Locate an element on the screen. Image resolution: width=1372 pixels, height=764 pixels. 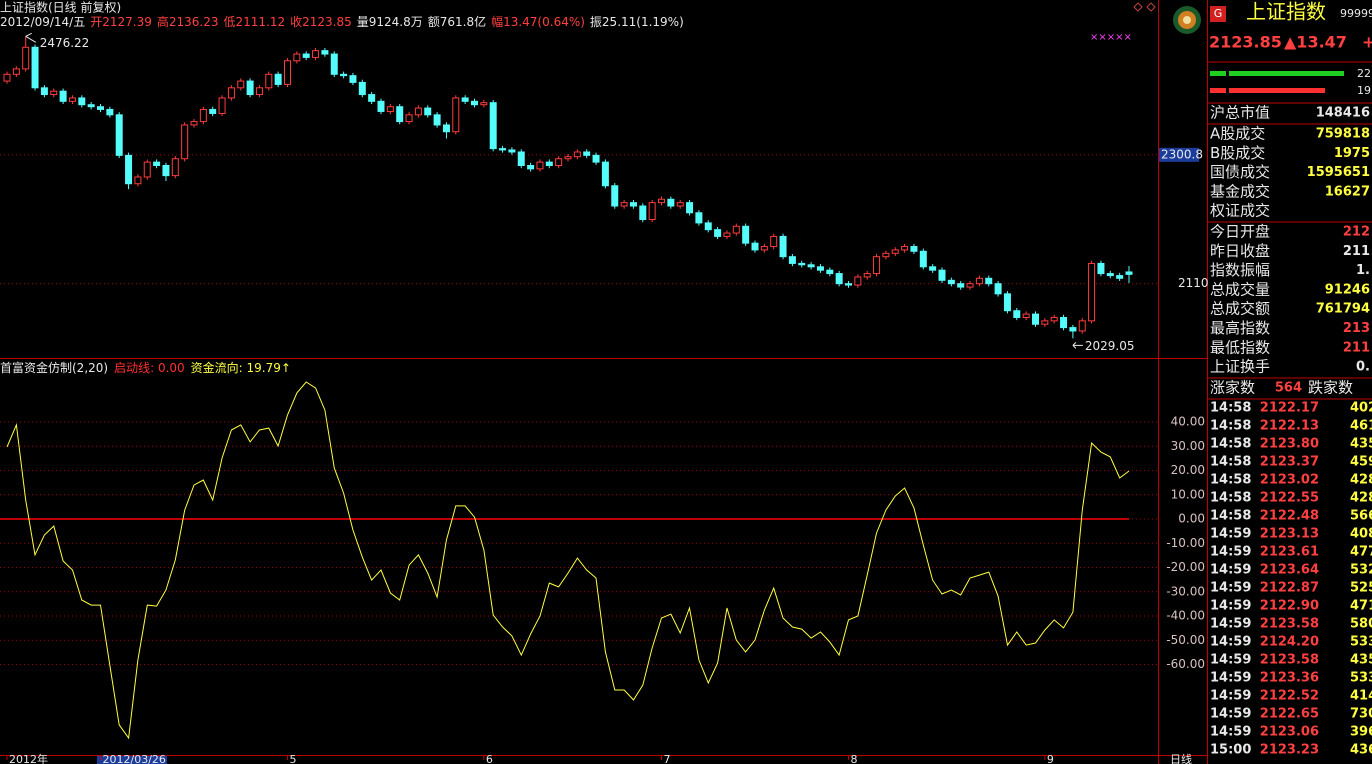
top-marks: ××××× is located at coordinates (1111, 37).